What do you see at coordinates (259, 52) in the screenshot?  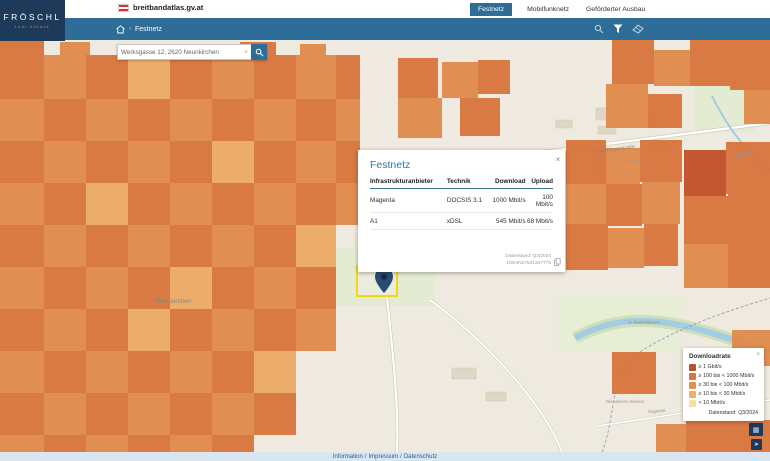 I see `search-submit-button` at bounding box center [259, 52].